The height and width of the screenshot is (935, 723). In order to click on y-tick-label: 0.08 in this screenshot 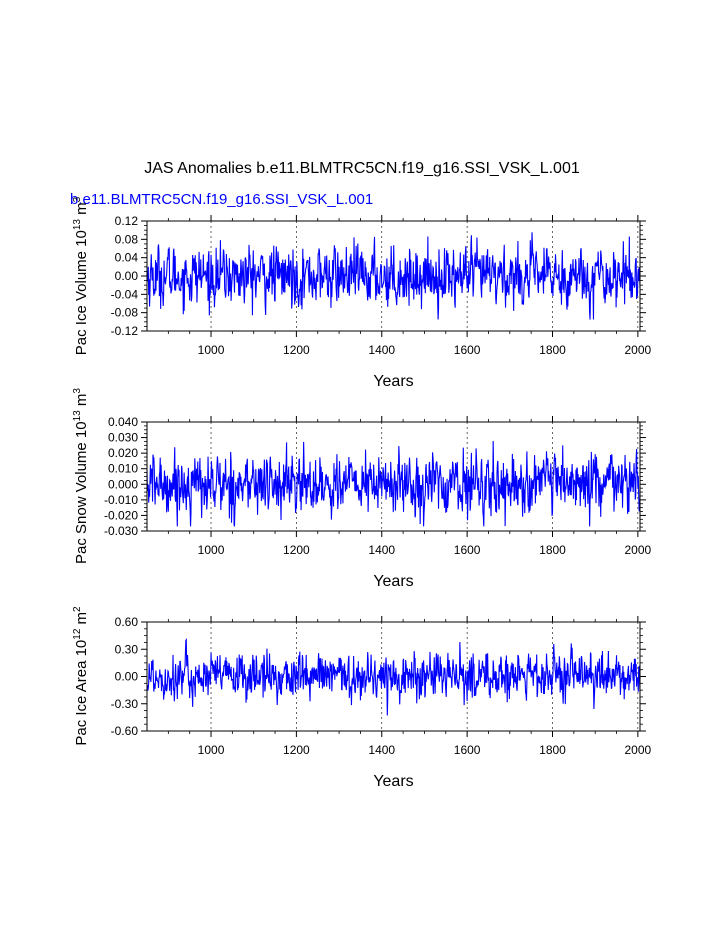, I will do `click(127, 239)`.